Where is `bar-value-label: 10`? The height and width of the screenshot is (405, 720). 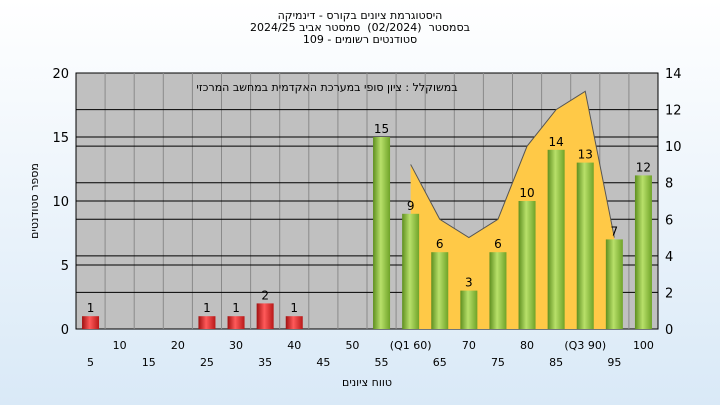 bar-value-label: 10 is located at coordinates (526, 193).